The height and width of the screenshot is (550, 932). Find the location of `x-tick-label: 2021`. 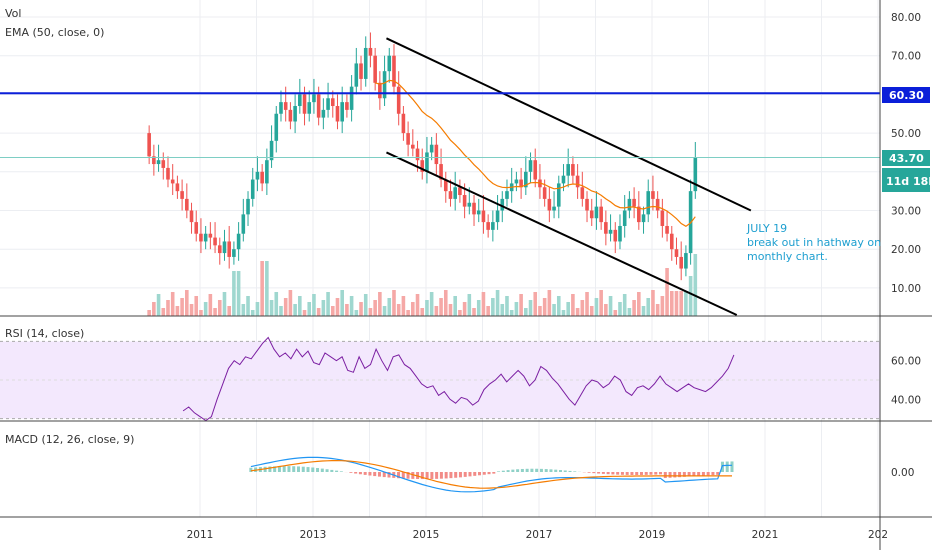

x-tick-label: 2021 is located at coordinates (765, 535).